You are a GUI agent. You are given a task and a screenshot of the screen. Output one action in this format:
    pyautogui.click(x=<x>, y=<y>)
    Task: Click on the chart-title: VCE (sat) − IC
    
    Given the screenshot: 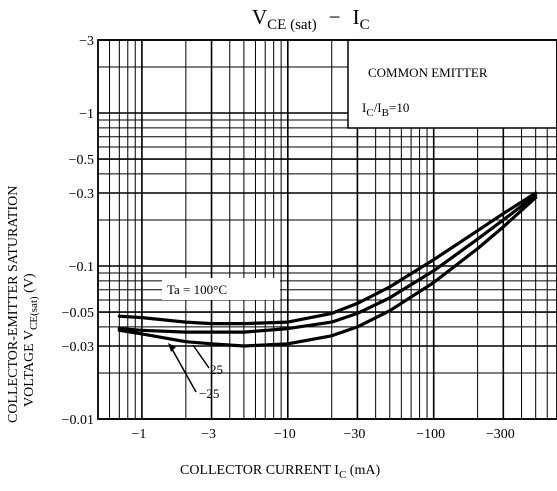 What is the action you would take?
    pyautogui.click(x=311, y=19)
    